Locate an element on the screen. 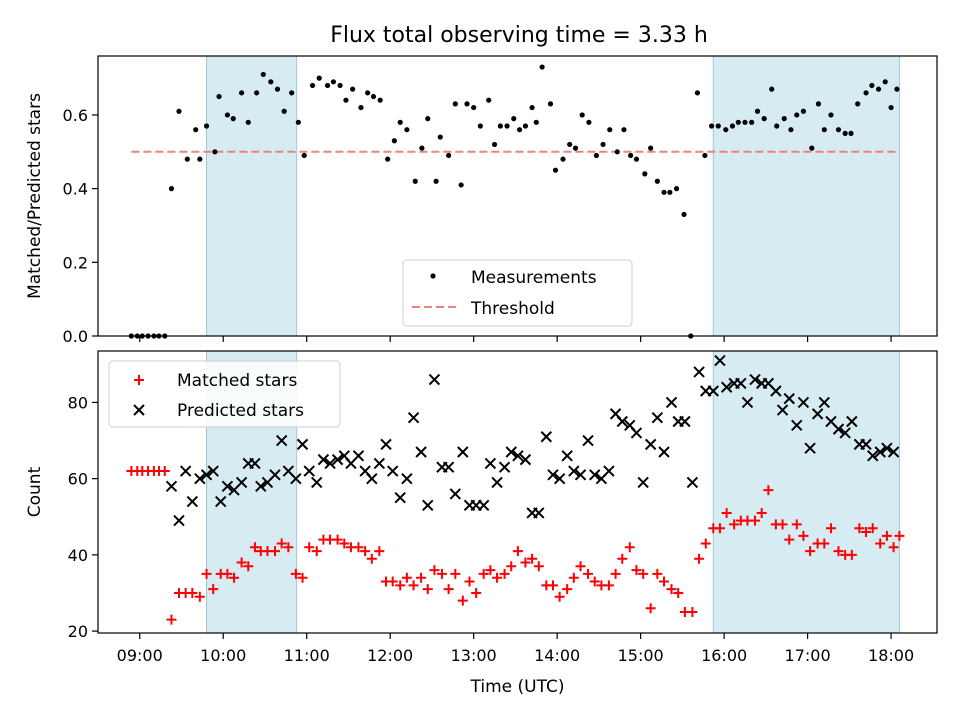  y-tick-label: 0.2 is located at coordinates (75, 262).